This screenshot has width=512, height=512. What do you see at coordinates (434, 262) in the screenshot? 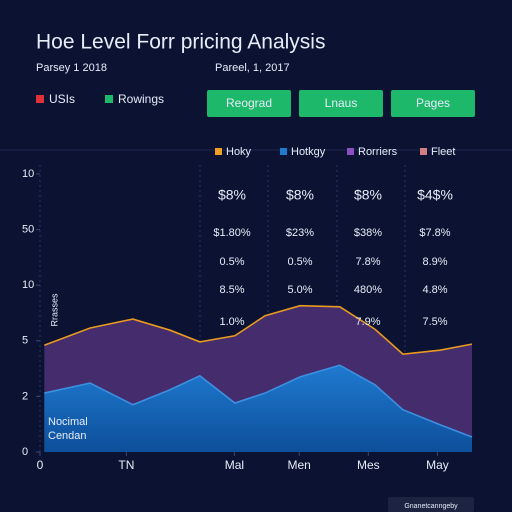
I see `data-annotation: 8.9%` at bounding box center [434, 262].